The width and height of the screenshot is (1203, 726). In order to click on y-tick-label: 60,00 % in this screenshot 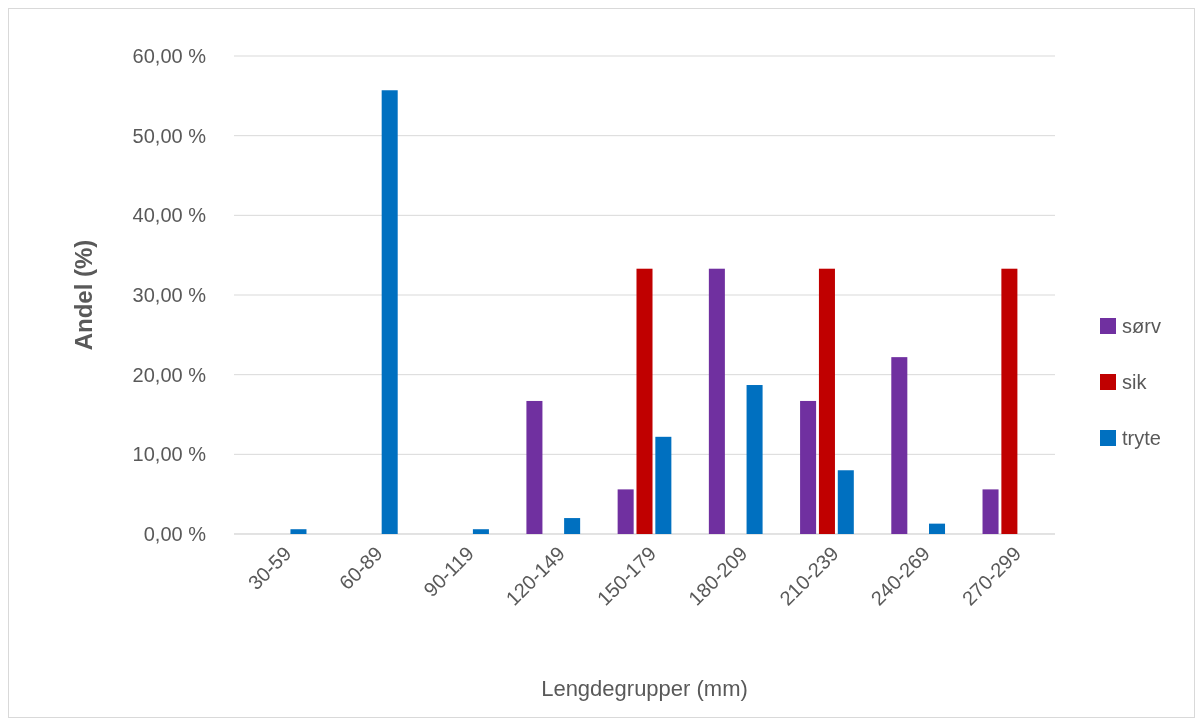, I will do `click(169, 56)`.